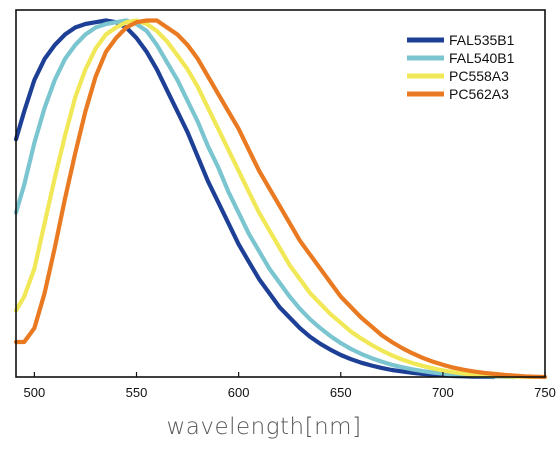 The height and width of the screenshot is (455, 560). What do you see at coordinates (35, 392) in the screenshot?
I see `x-tick-label-0: 500` at bounding box center [35, 392].